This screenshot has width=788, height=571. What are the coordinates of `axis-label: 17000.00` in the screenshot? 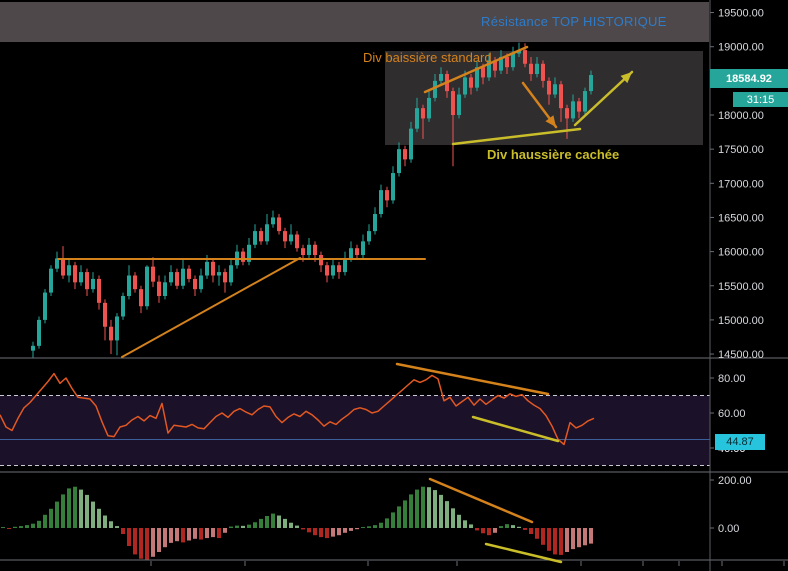 It's located at (741, 184).